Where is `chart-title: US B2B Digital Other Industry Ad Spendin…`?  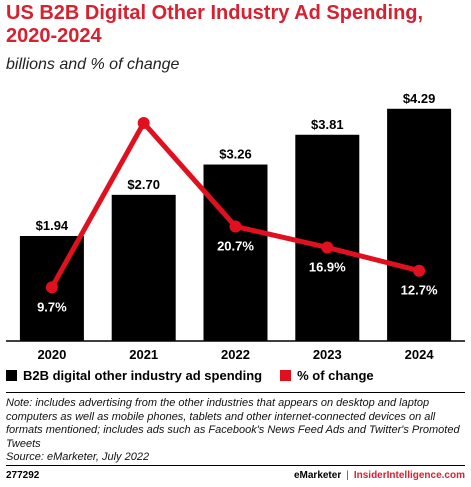 chart-title: US B2B Digital Other Industry Ad Spendin… is located at coordinates (215, 24).